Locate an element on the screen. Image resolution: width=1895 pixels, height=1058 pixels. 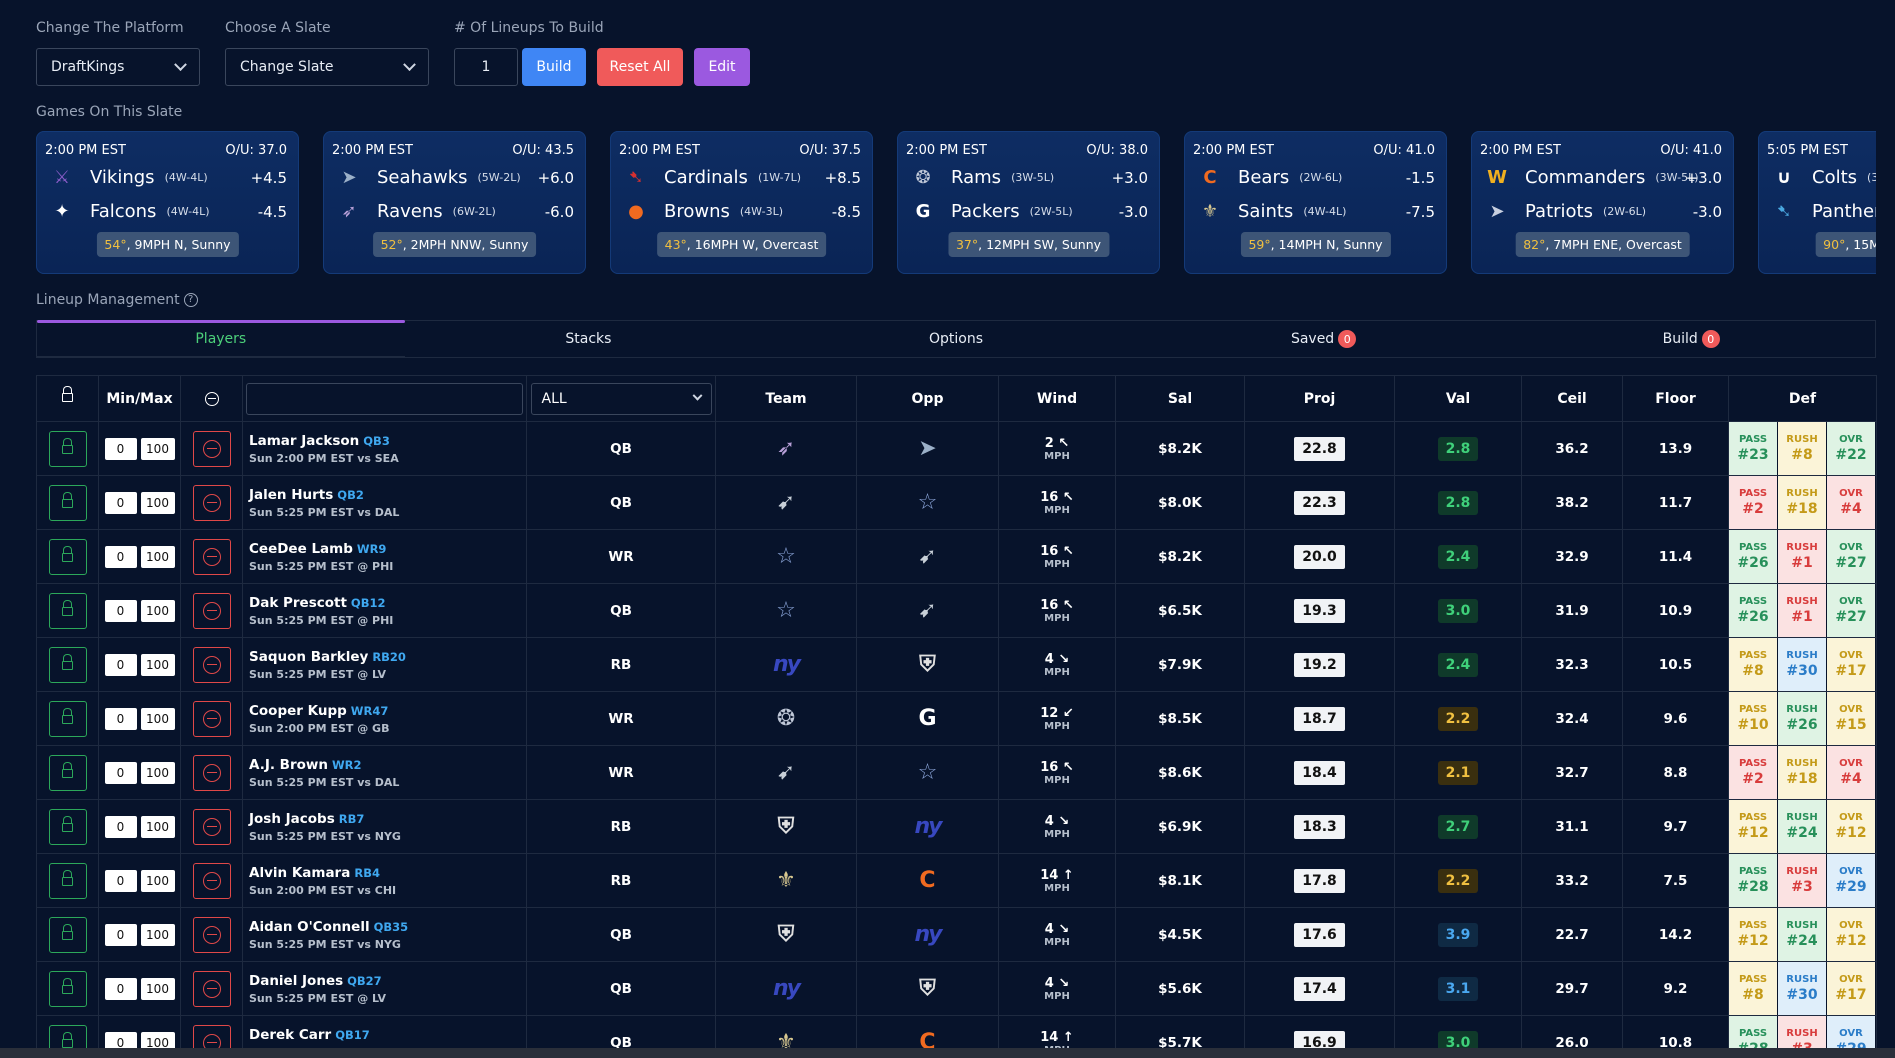
slate-select: Change Slate is located at coordinates (327, 67).